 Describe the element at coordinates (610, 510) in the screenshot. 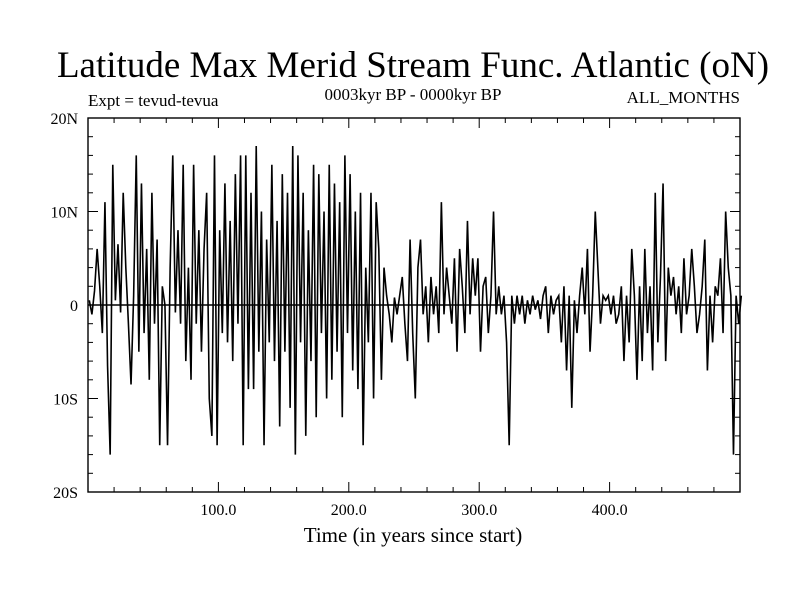

I see `x-tick-label: 400.0` at that location.